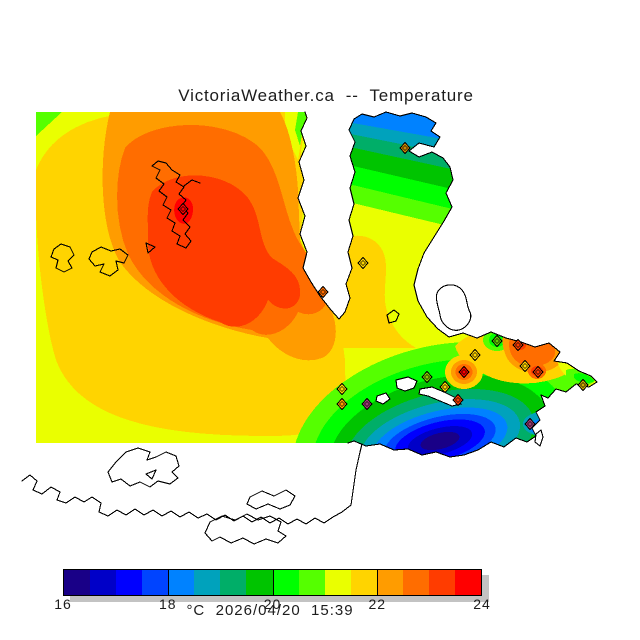 This screenshot has width=640, height=640. I want to click on sooke-lakes-outline, so click(171, 204).